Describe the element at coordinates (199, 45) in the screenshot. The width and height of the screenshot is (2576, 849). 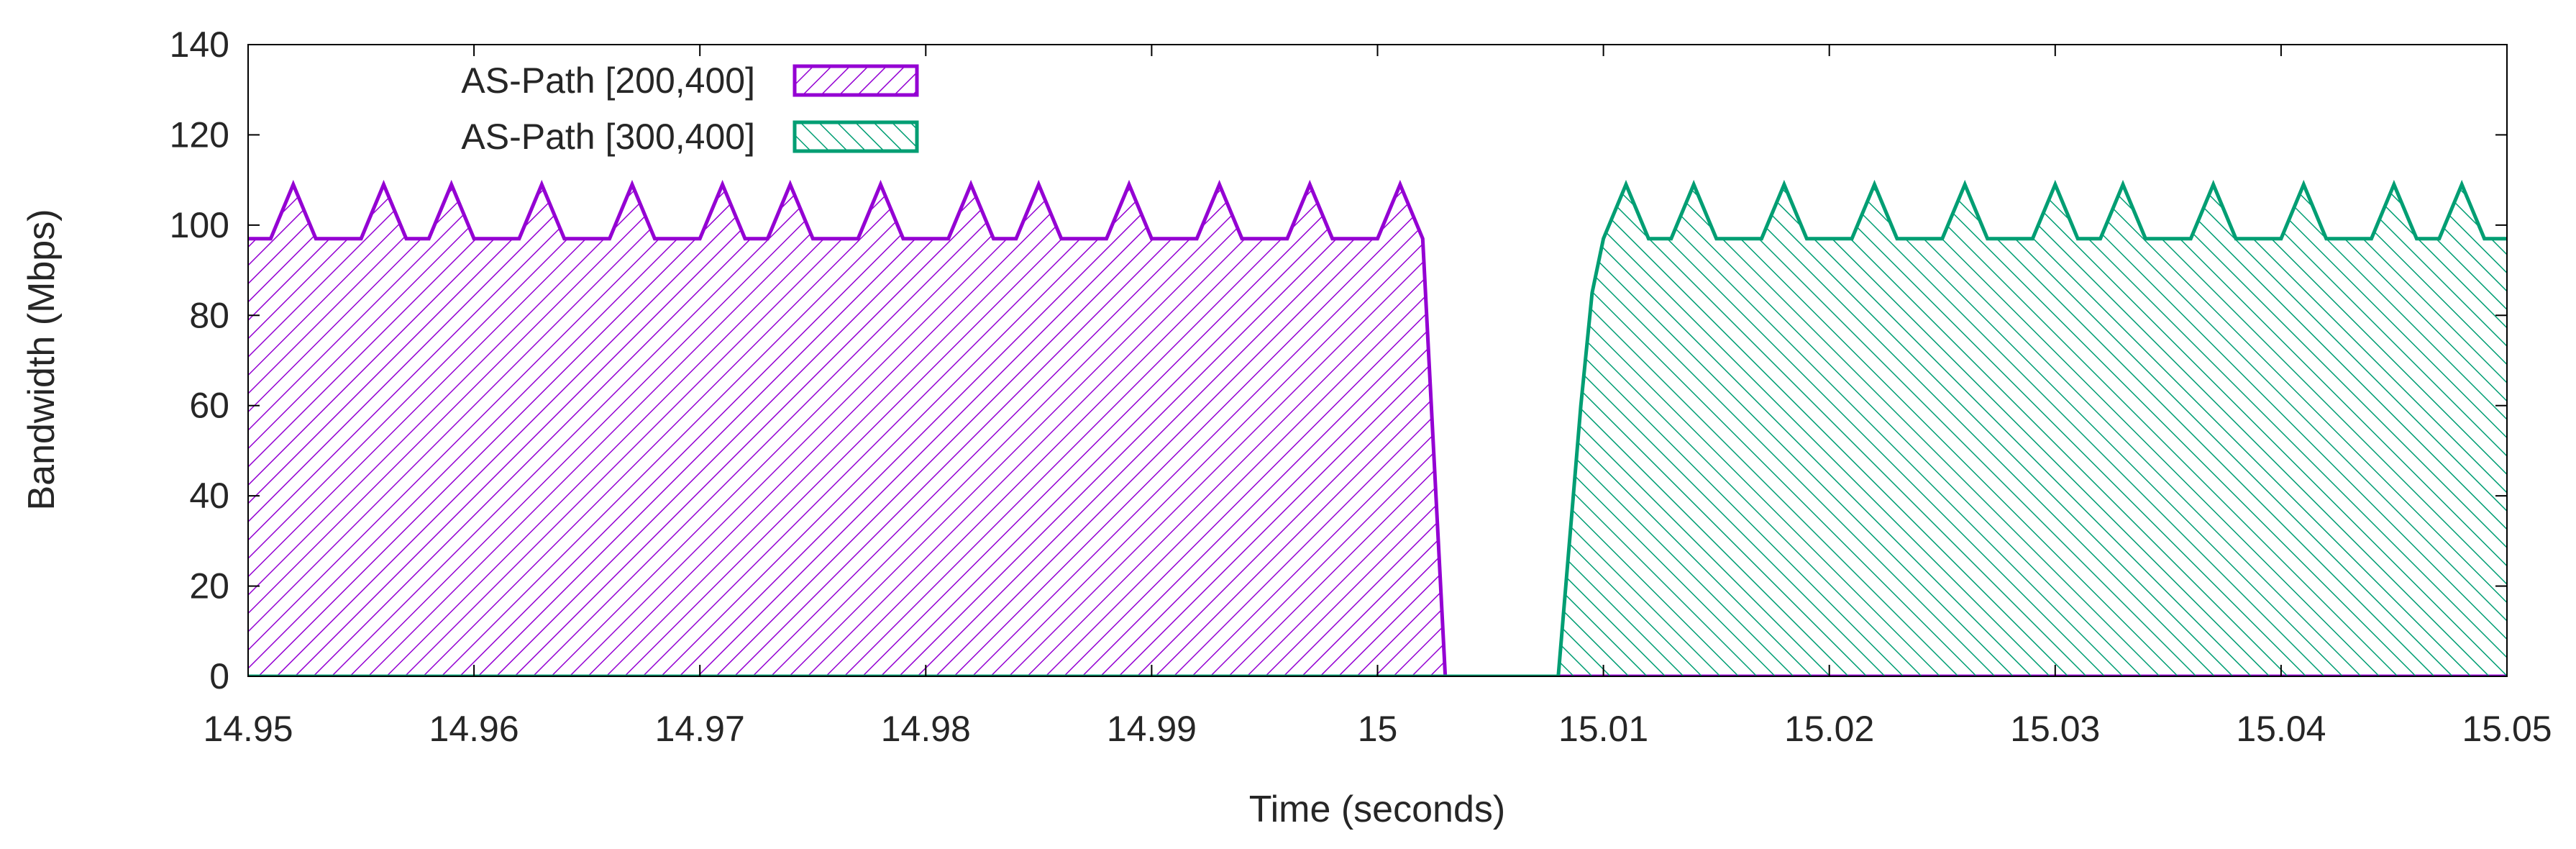
I see `y-tick-label: 140` at that location.